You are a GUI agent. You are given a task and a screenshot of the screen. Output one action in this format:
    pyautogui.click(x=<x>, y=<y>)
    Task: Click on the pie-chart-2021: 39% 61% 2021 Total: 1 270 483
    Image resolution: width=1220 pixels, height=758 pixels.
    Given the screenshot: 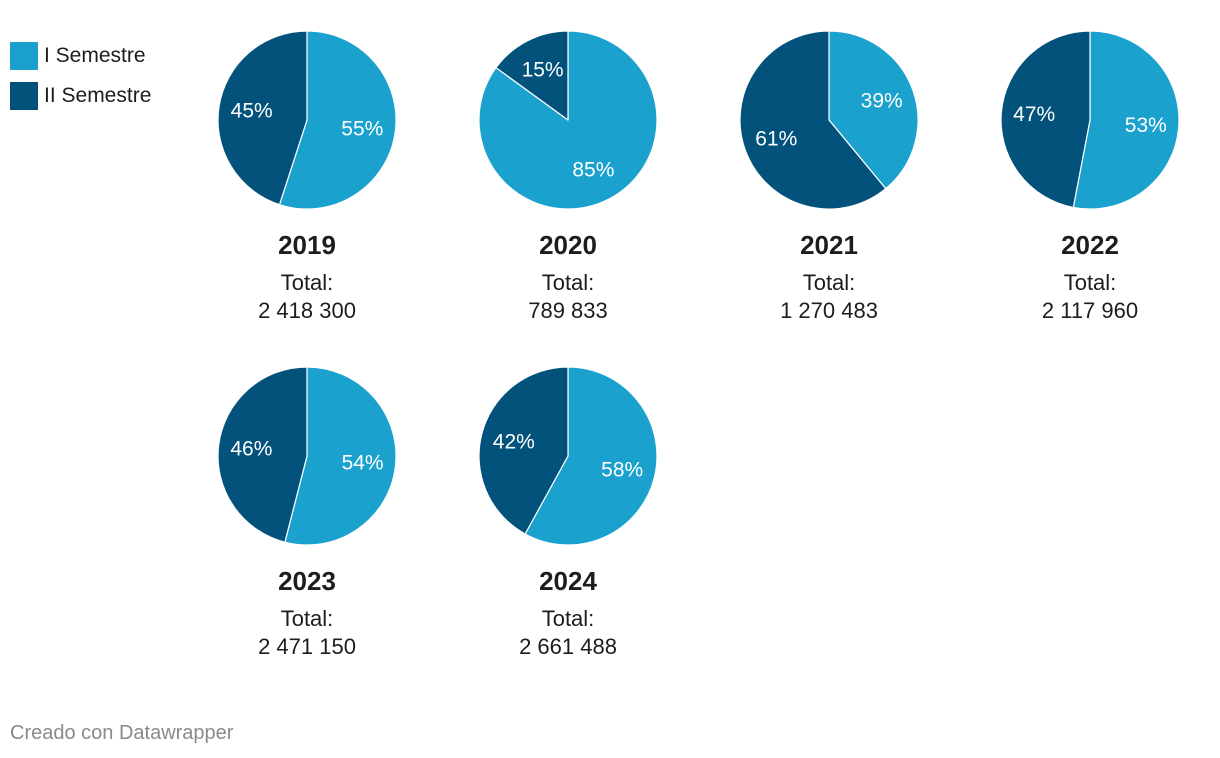 What is the action you would take?
    pyautogui.click(x=829, y=190)
    